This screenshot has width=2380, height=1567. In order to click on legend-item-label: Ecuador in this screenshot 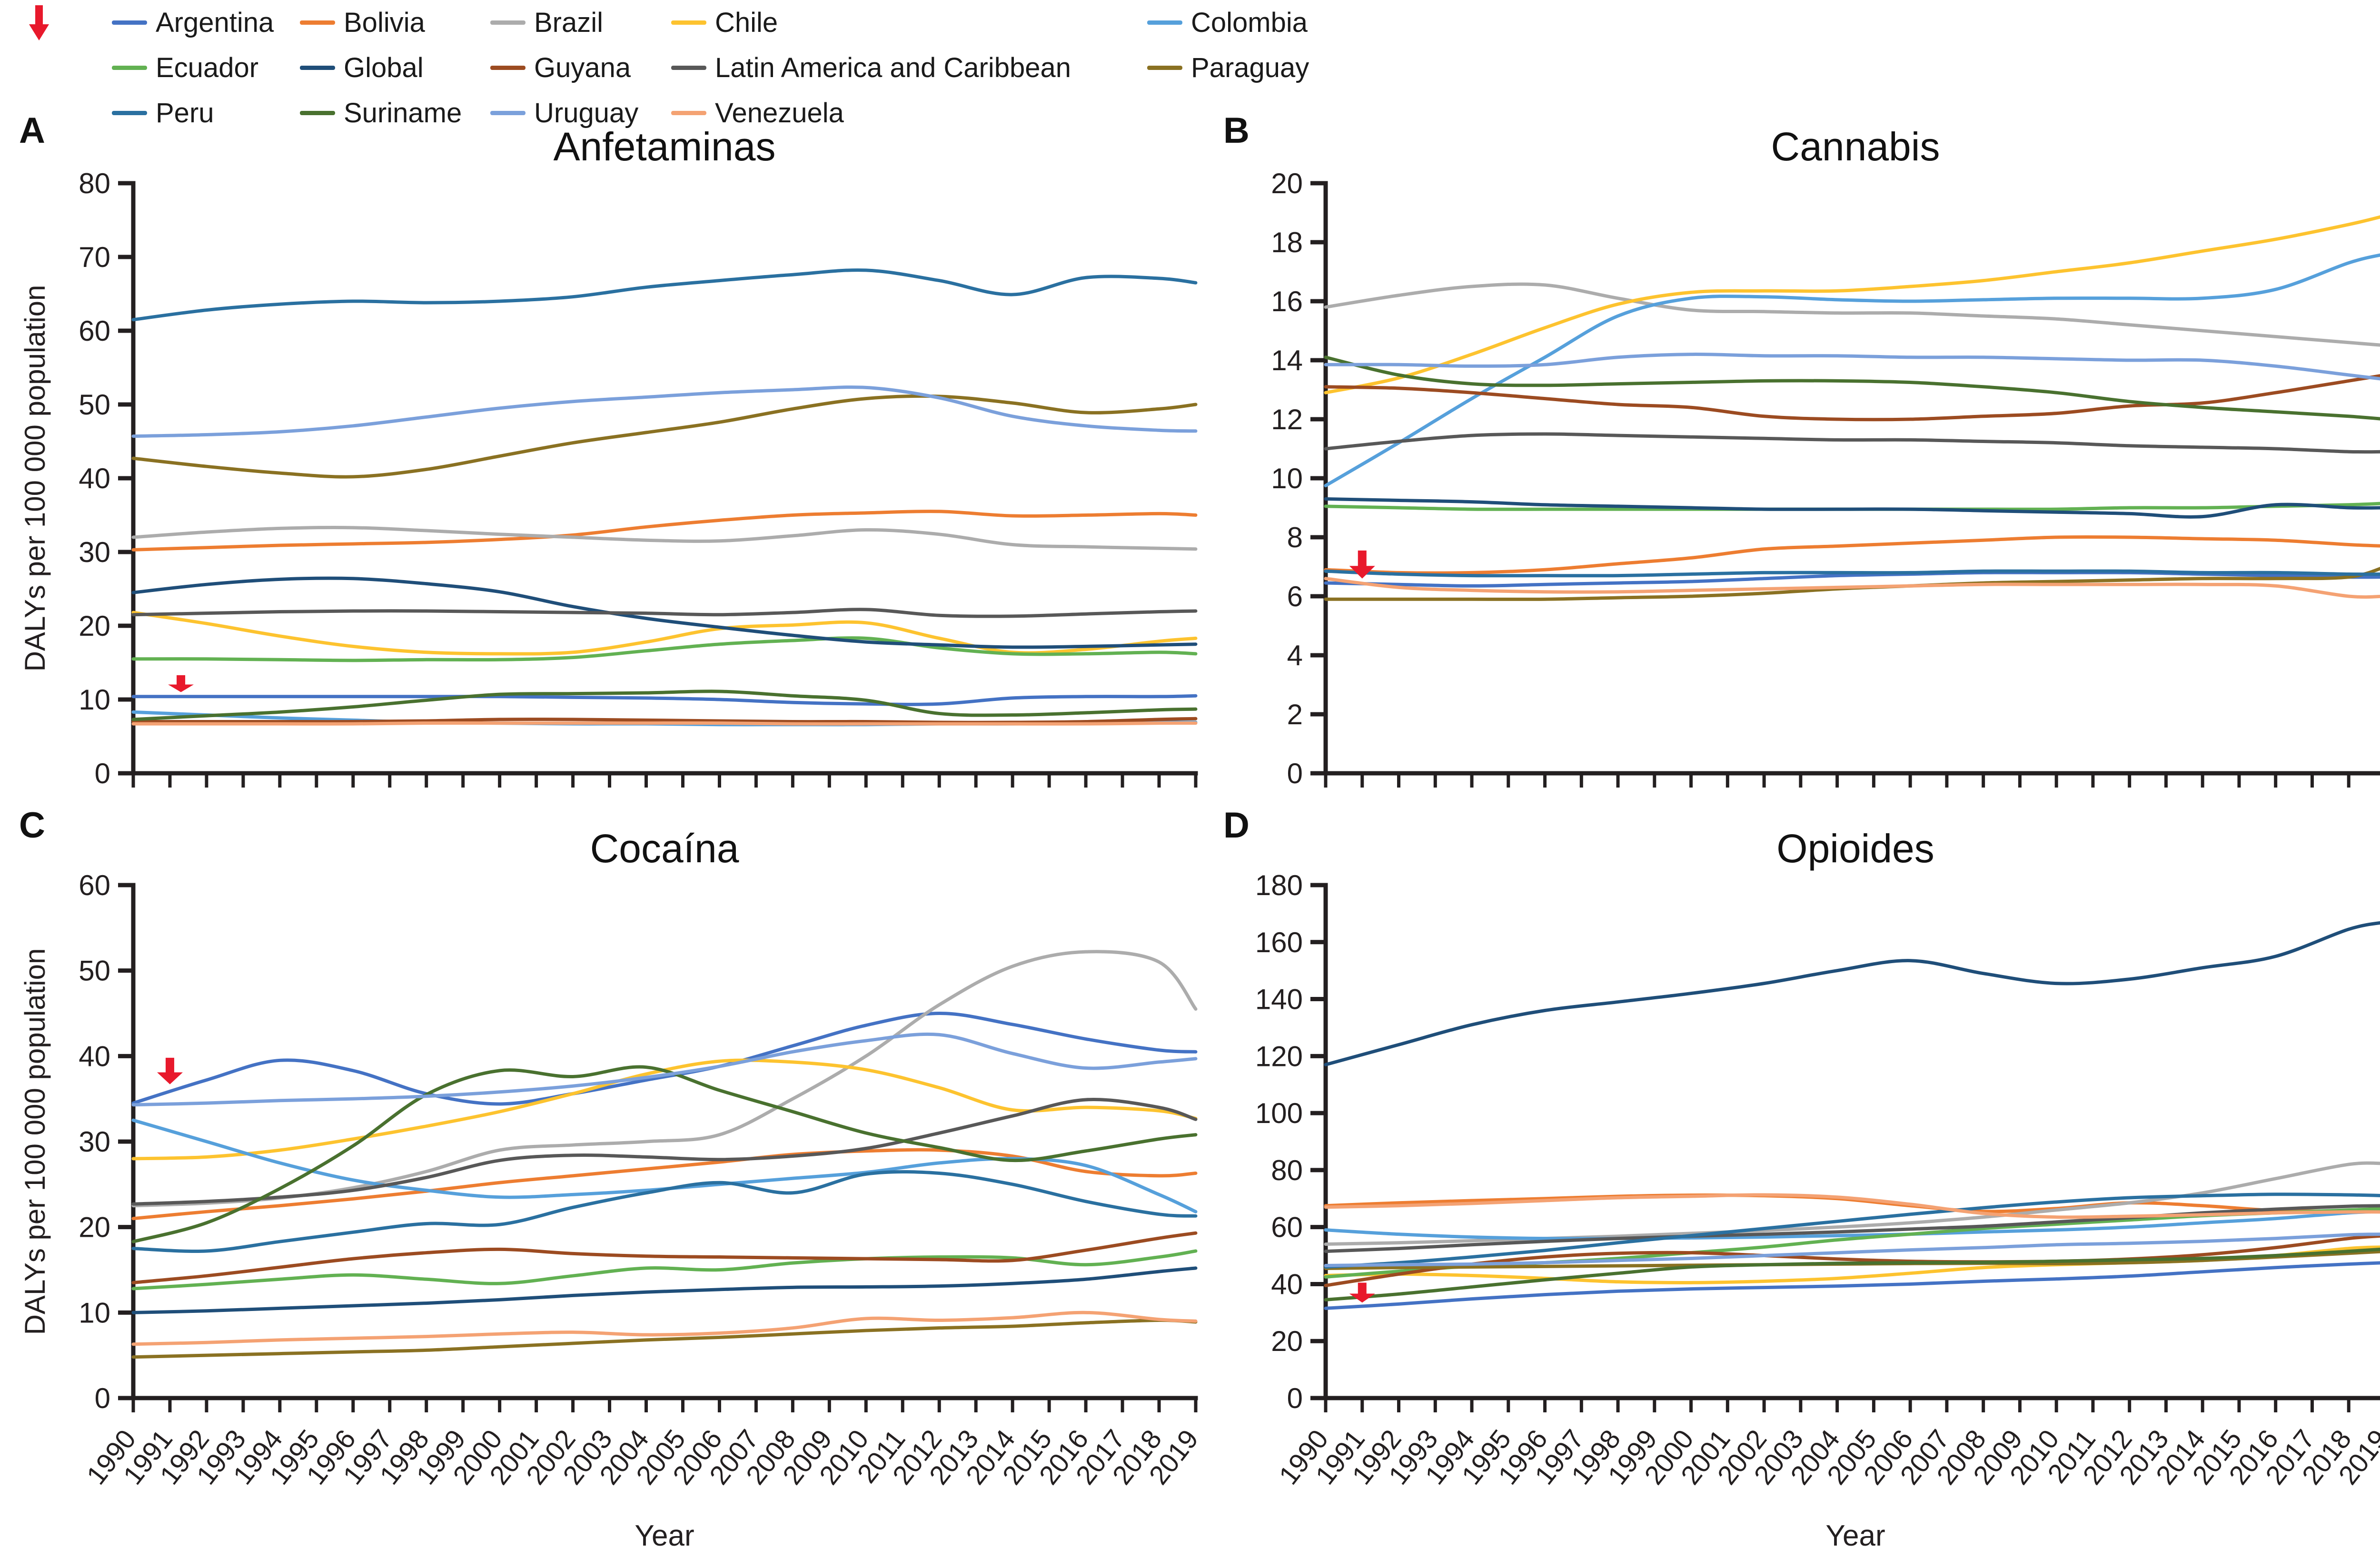, I will do `click(207, 67)`.